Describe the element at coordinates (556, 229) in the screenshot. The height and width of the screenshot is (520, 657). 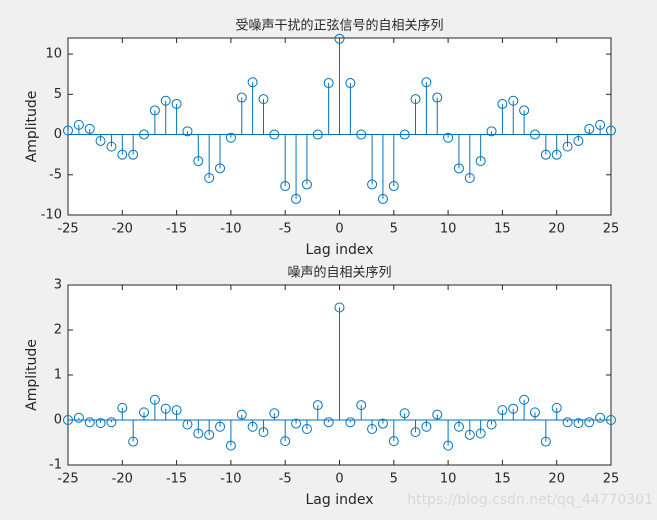
I see `x-tick-label: 20` at that location.